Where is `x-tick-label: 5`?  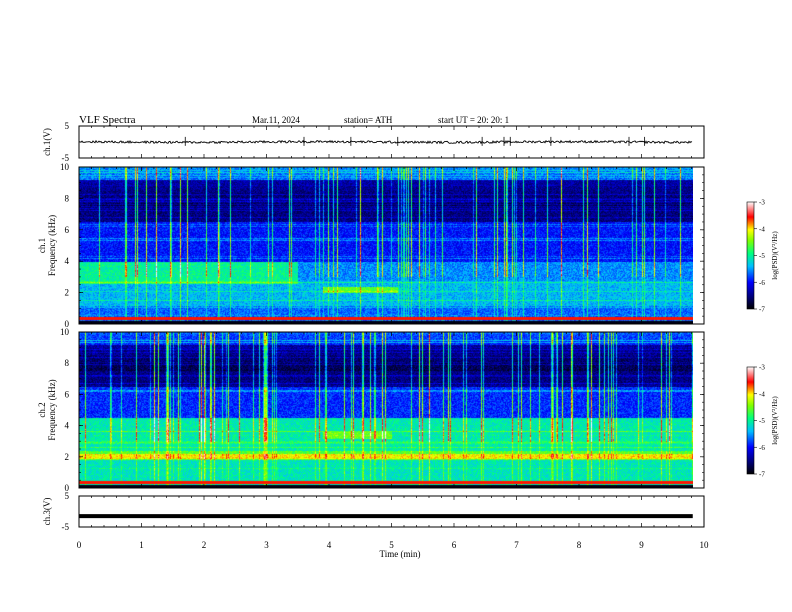 x-tick-label: 5 is located at coordinates (391, 545).